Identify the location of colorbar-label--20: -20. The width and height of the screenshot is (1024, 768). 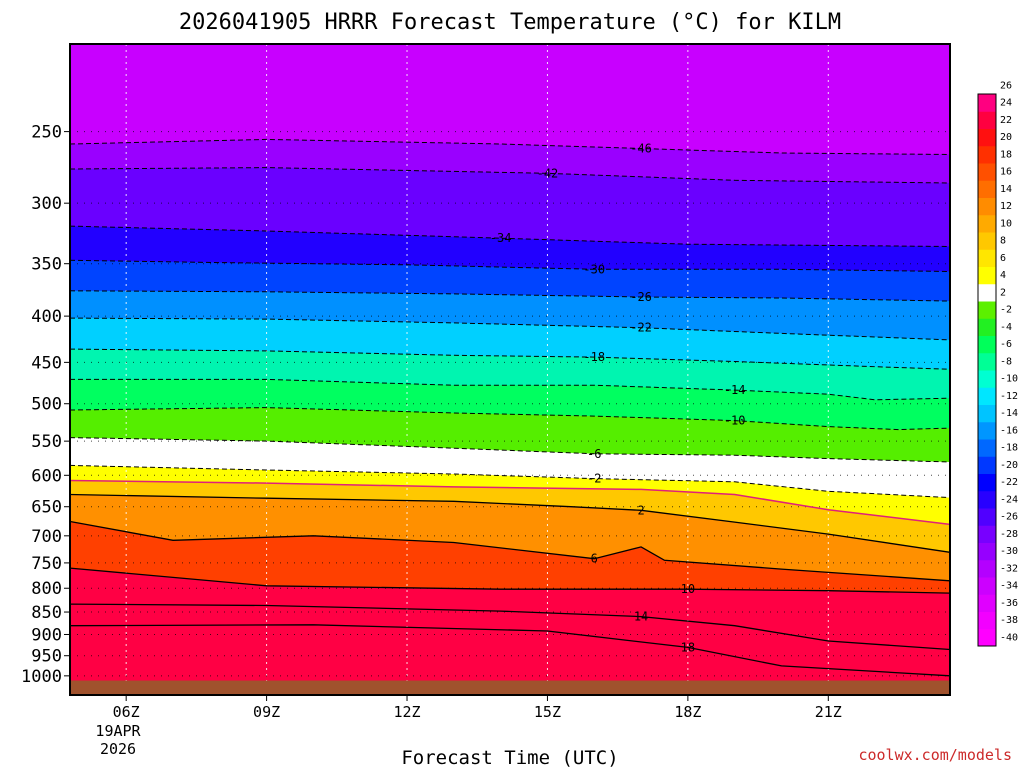
(1009, 465).